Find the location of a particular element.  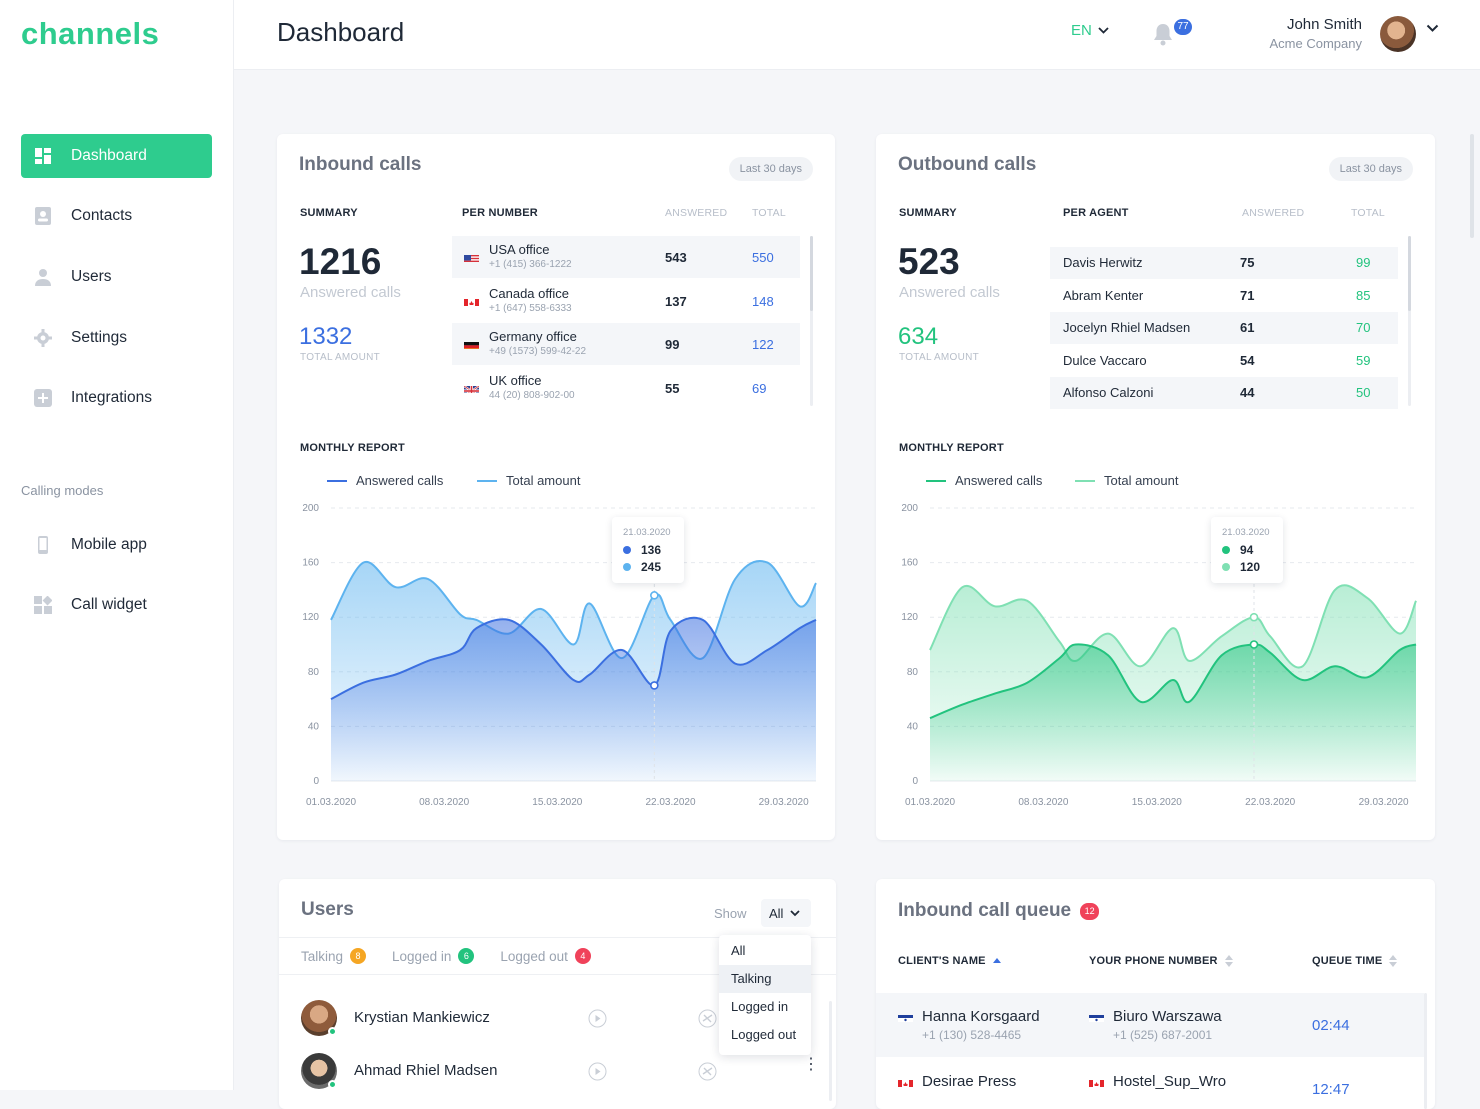

total-value: 69 is located at coordinates (759, 388).